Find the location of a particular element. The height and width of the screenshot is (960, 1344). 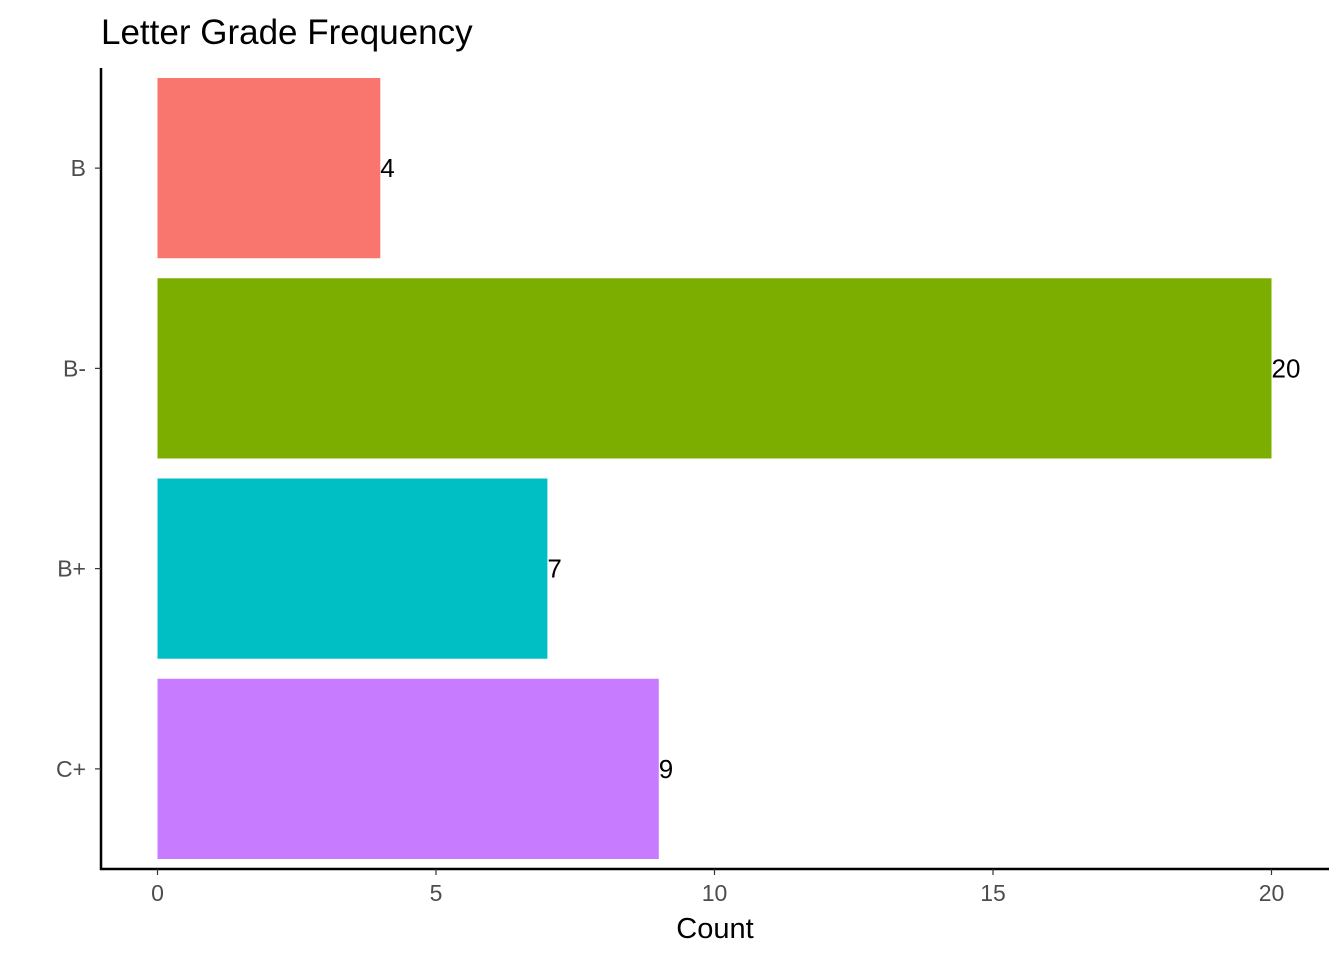

y-axis: B B- B+ C+ is located at coordinates (78, 468).